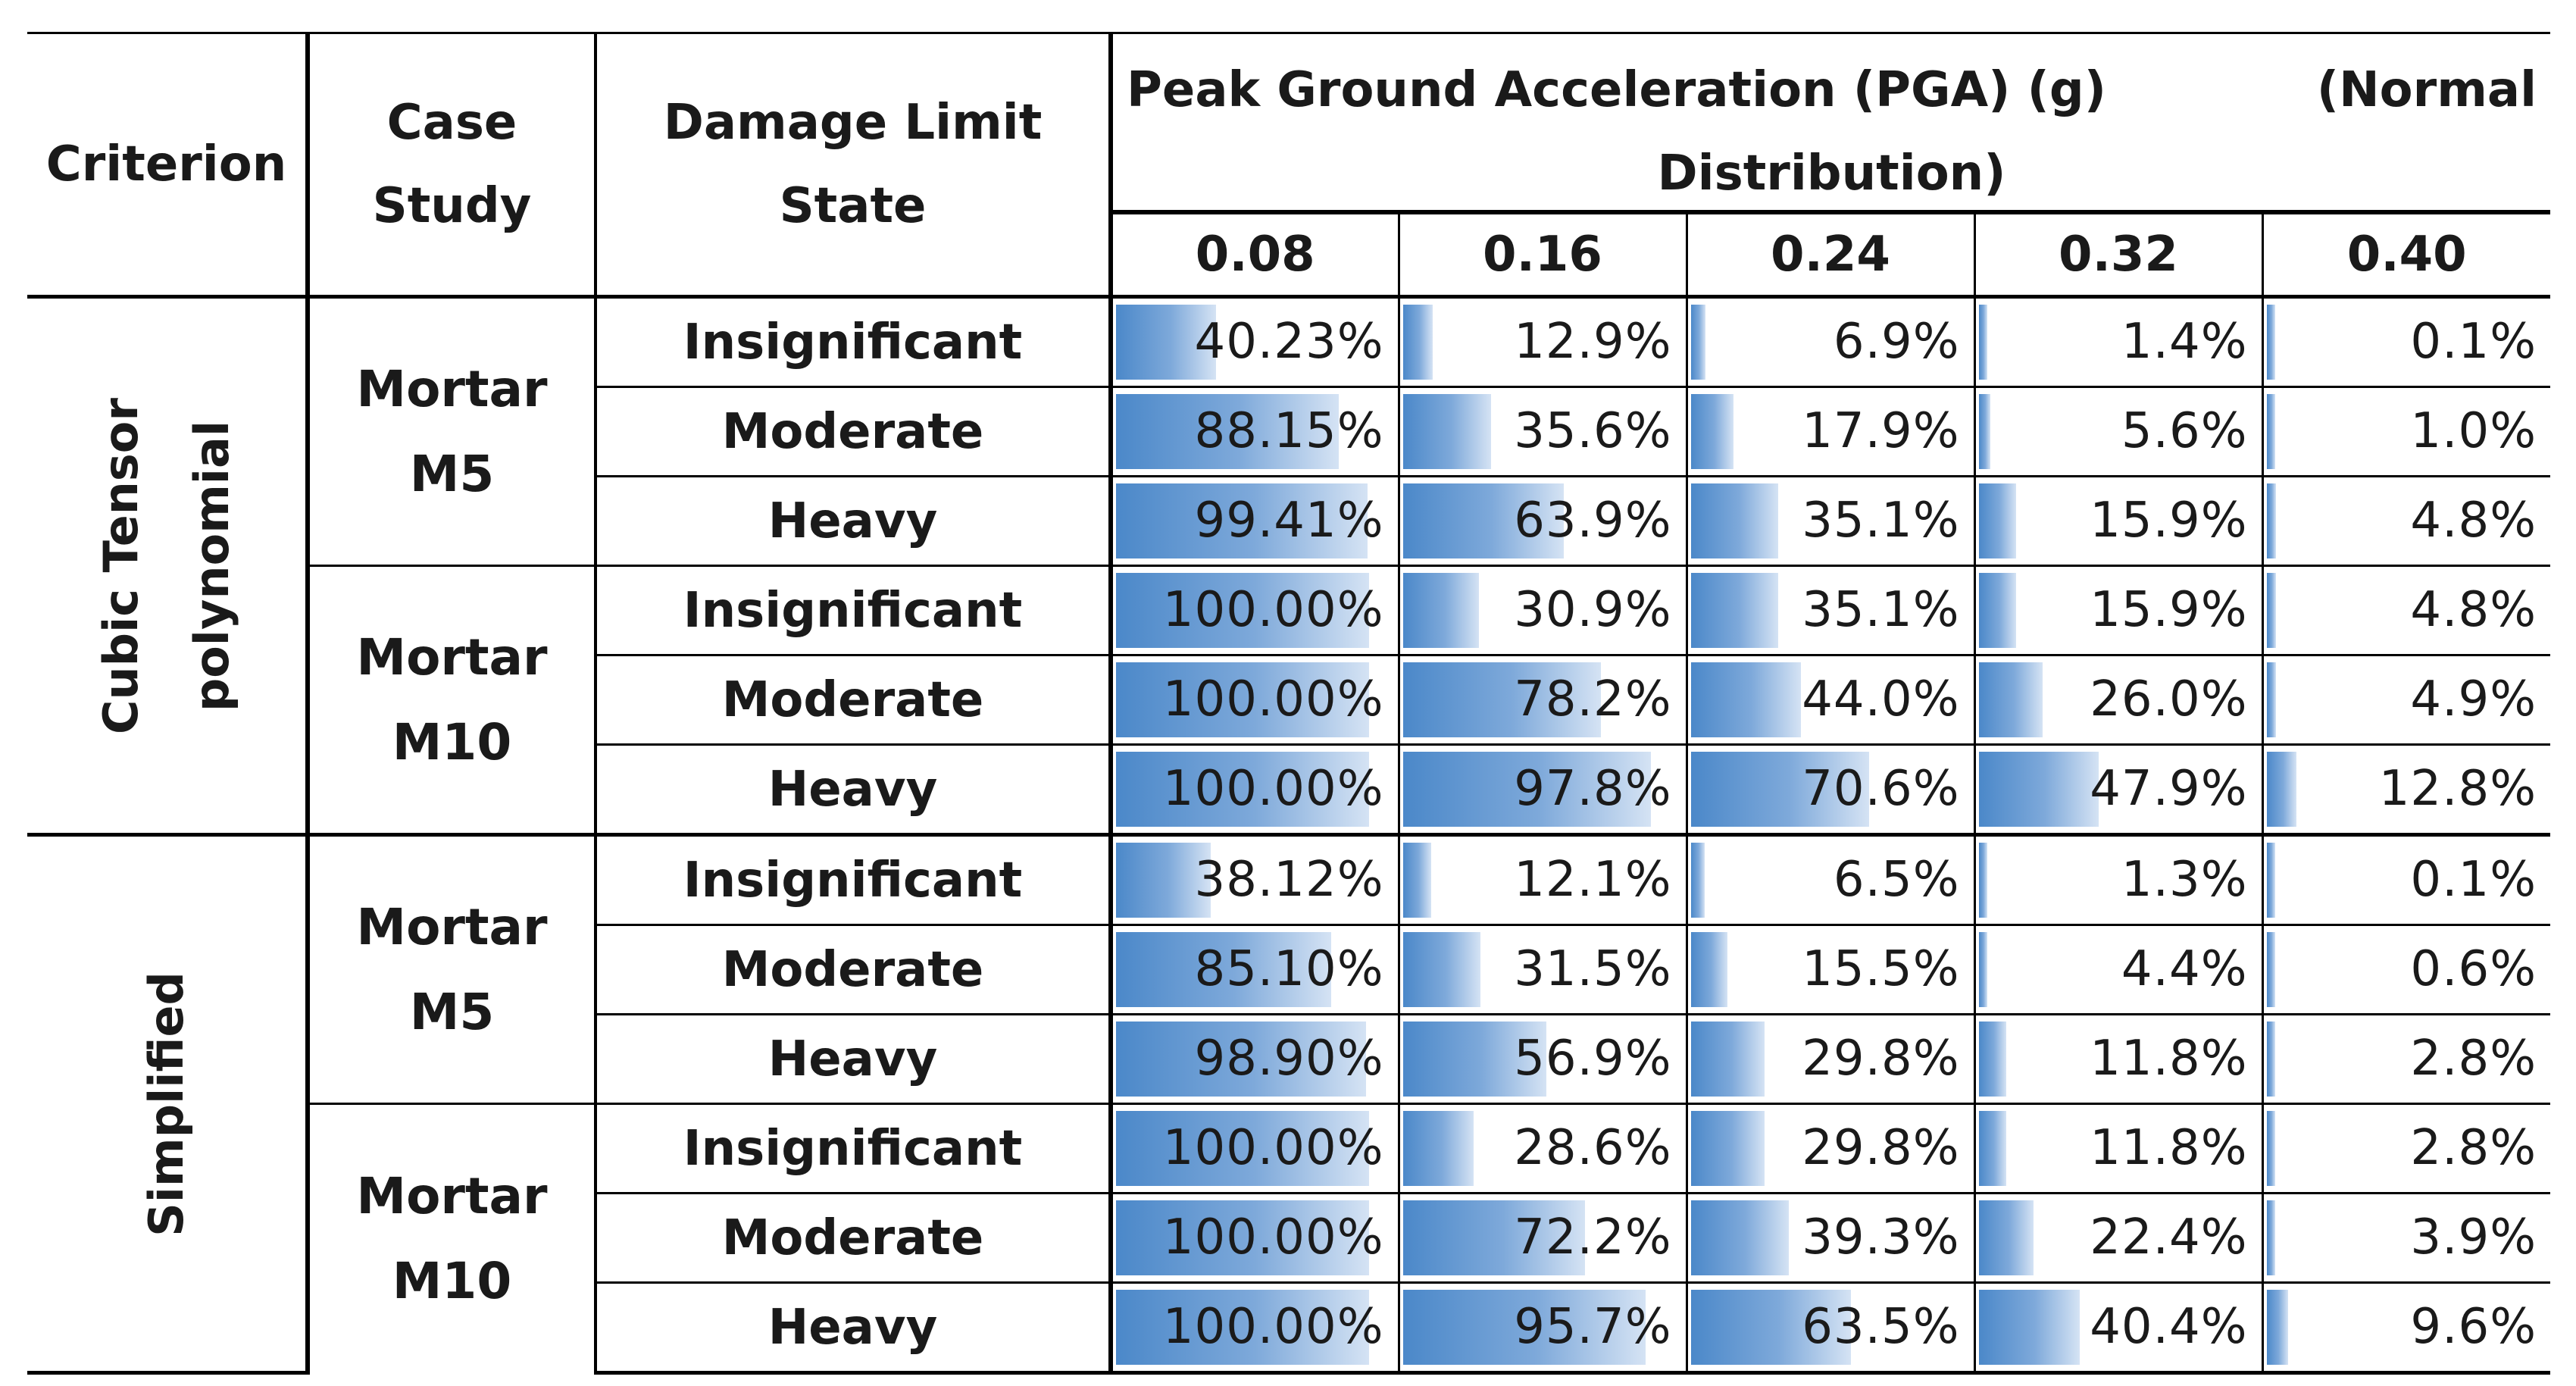 The width and height of the screenshot is (2576, 1386). I want to click on table-row: Moderate 100.00% 78.2% 44.0% 26.0% 4.9%, so click(1288, 700).